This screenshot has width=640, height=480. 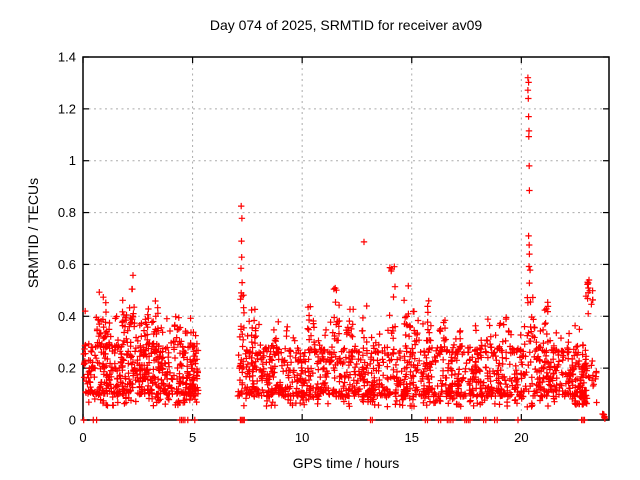 What do you see at coordinates (72, 420) in the screenshot?
I see `y-tick-label: 0` at bounding box center [72, 420].